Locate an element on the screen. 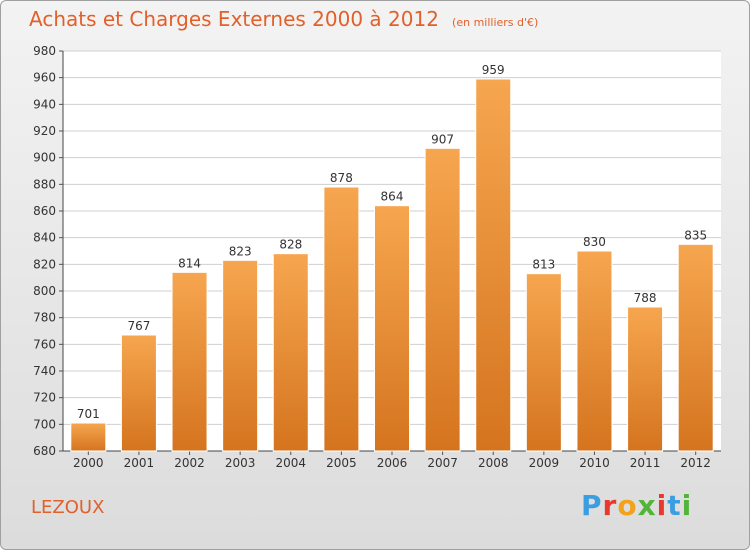 The image size is (750, 550). data-label: 864 is located at coordinates (392, 197).